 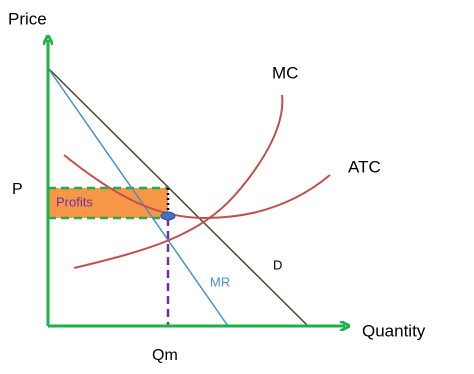 What do you see at coordinates (220, 281) in the screenshot?
I see `mr-label: MR` at bounding box center [220, 281].